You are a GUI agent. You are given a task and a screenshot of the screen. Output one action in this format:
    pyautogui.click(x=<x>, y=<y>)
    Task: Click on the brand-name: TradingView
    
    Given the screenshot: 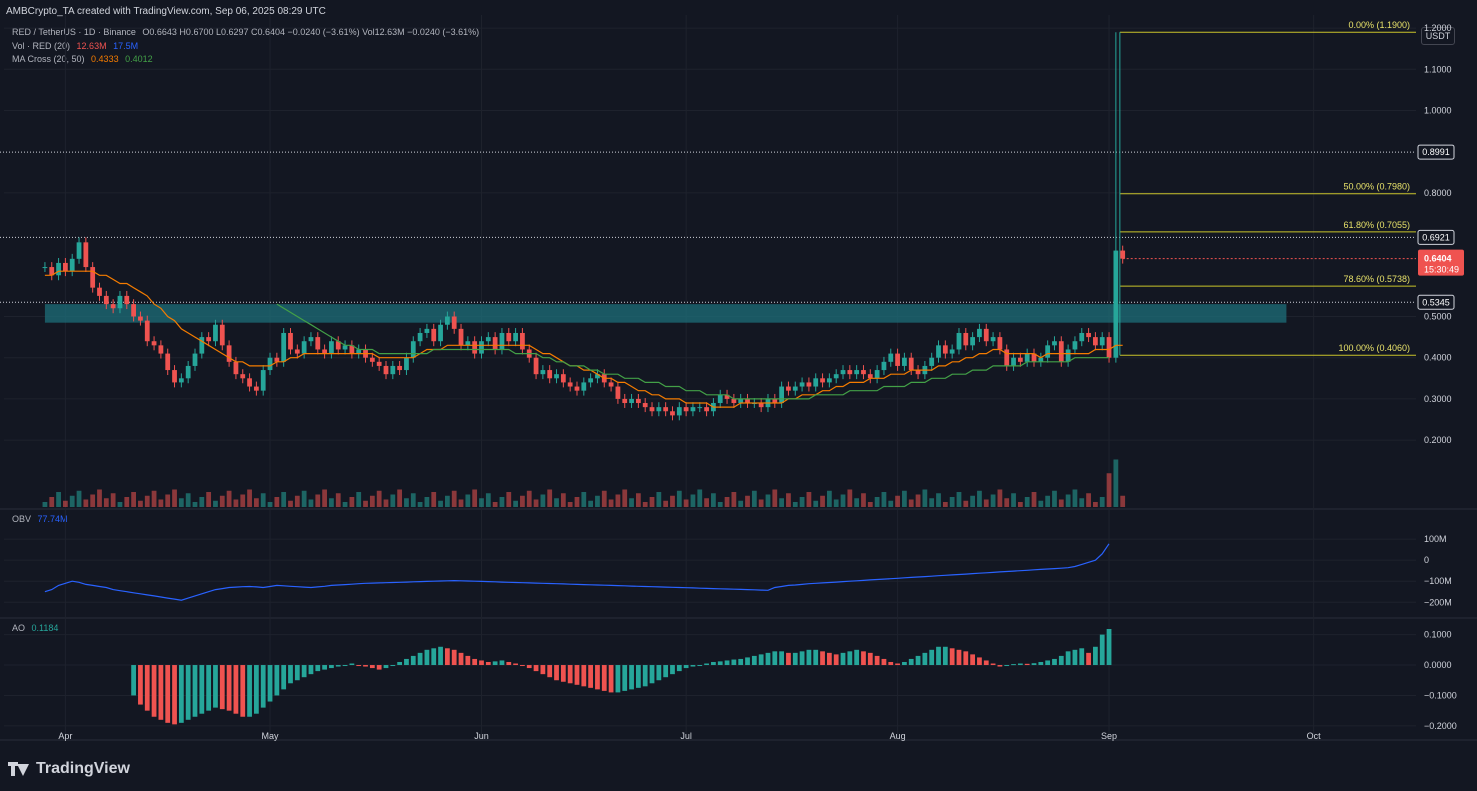 What is the action you would take?
    pyautogui.click(x=83, y=768)
    